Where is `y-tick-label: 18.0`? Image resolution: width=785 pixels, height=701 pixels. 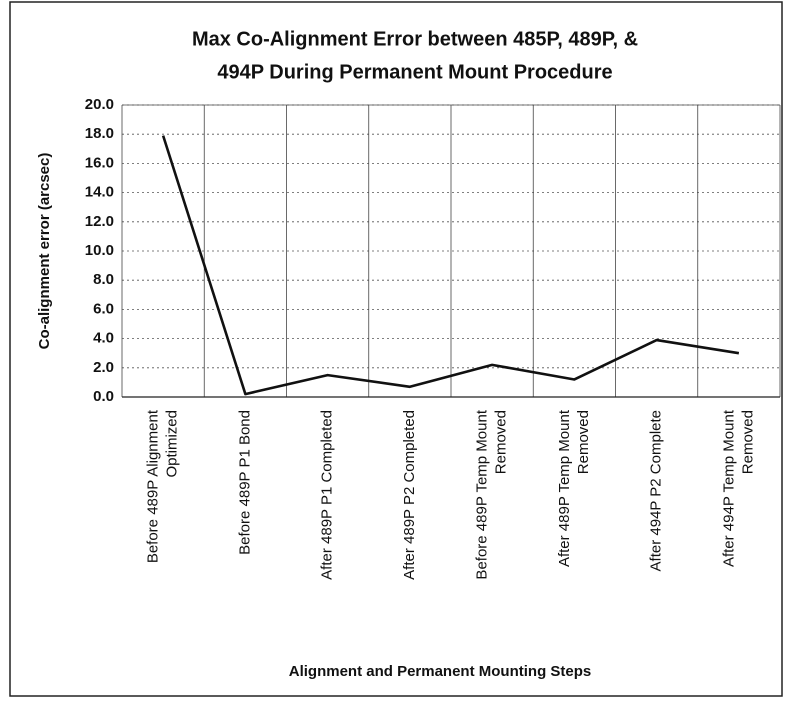
y-tick-label: 18.0 is located at coordinates (99, 133).